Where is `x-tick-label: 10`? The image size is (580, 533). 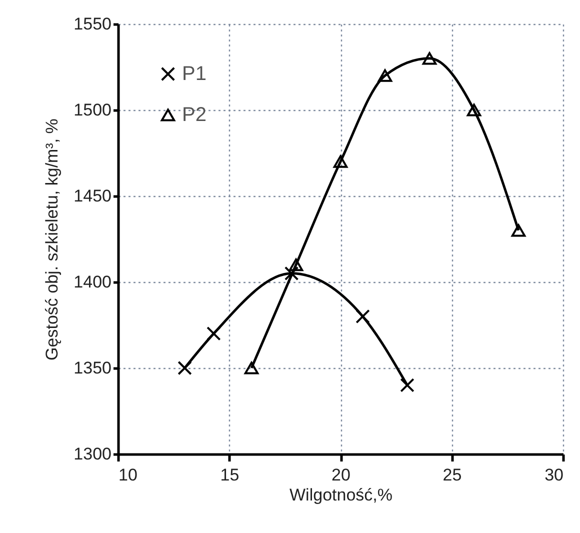 x-tick-label: 10 is located at coordinates (128, 475).